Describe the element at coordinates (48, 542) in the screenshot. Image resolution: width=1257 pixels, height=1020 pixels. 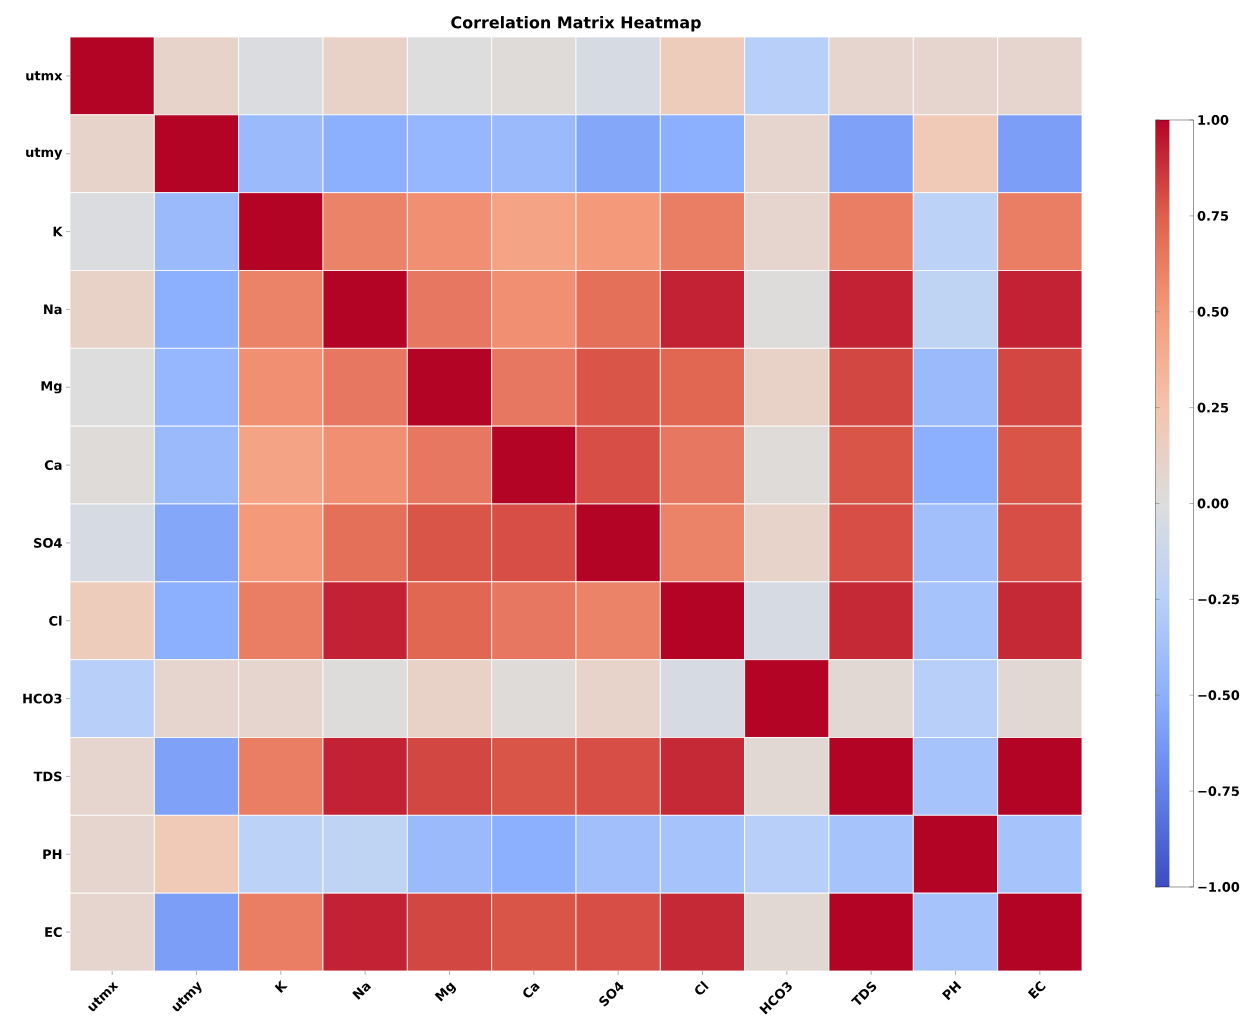
I see `y-tick-label: SO4` at that location.